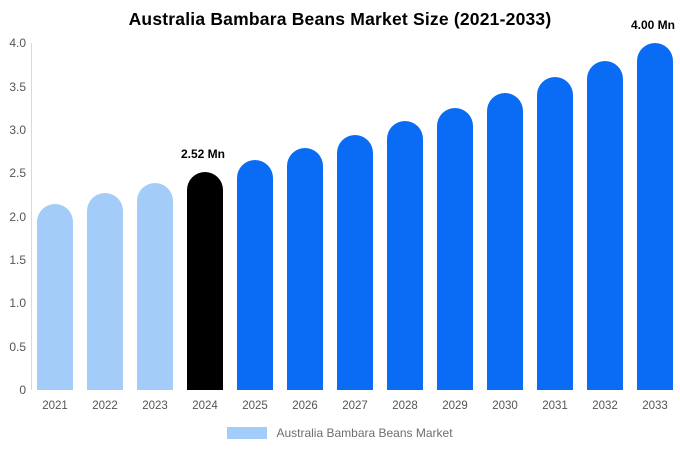 This screenshot has width=680, height=450. What do you see at coordinates (555, 406) in the screenshot?
I see `x-label-2031: 2031` at bounding box center [555, 406].